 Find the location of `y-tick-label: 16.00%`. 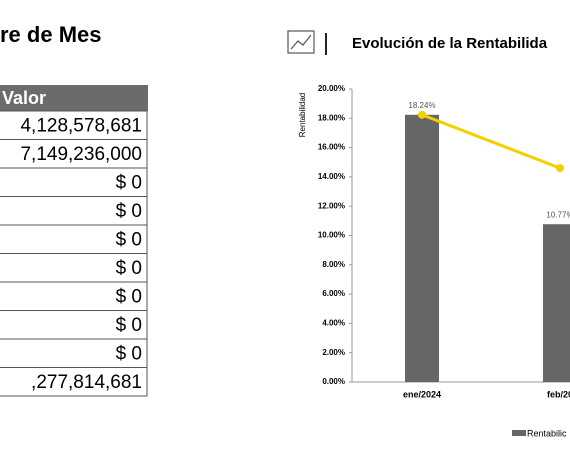

y-tick-label: 16.00% is located at coordinates (331, 147).